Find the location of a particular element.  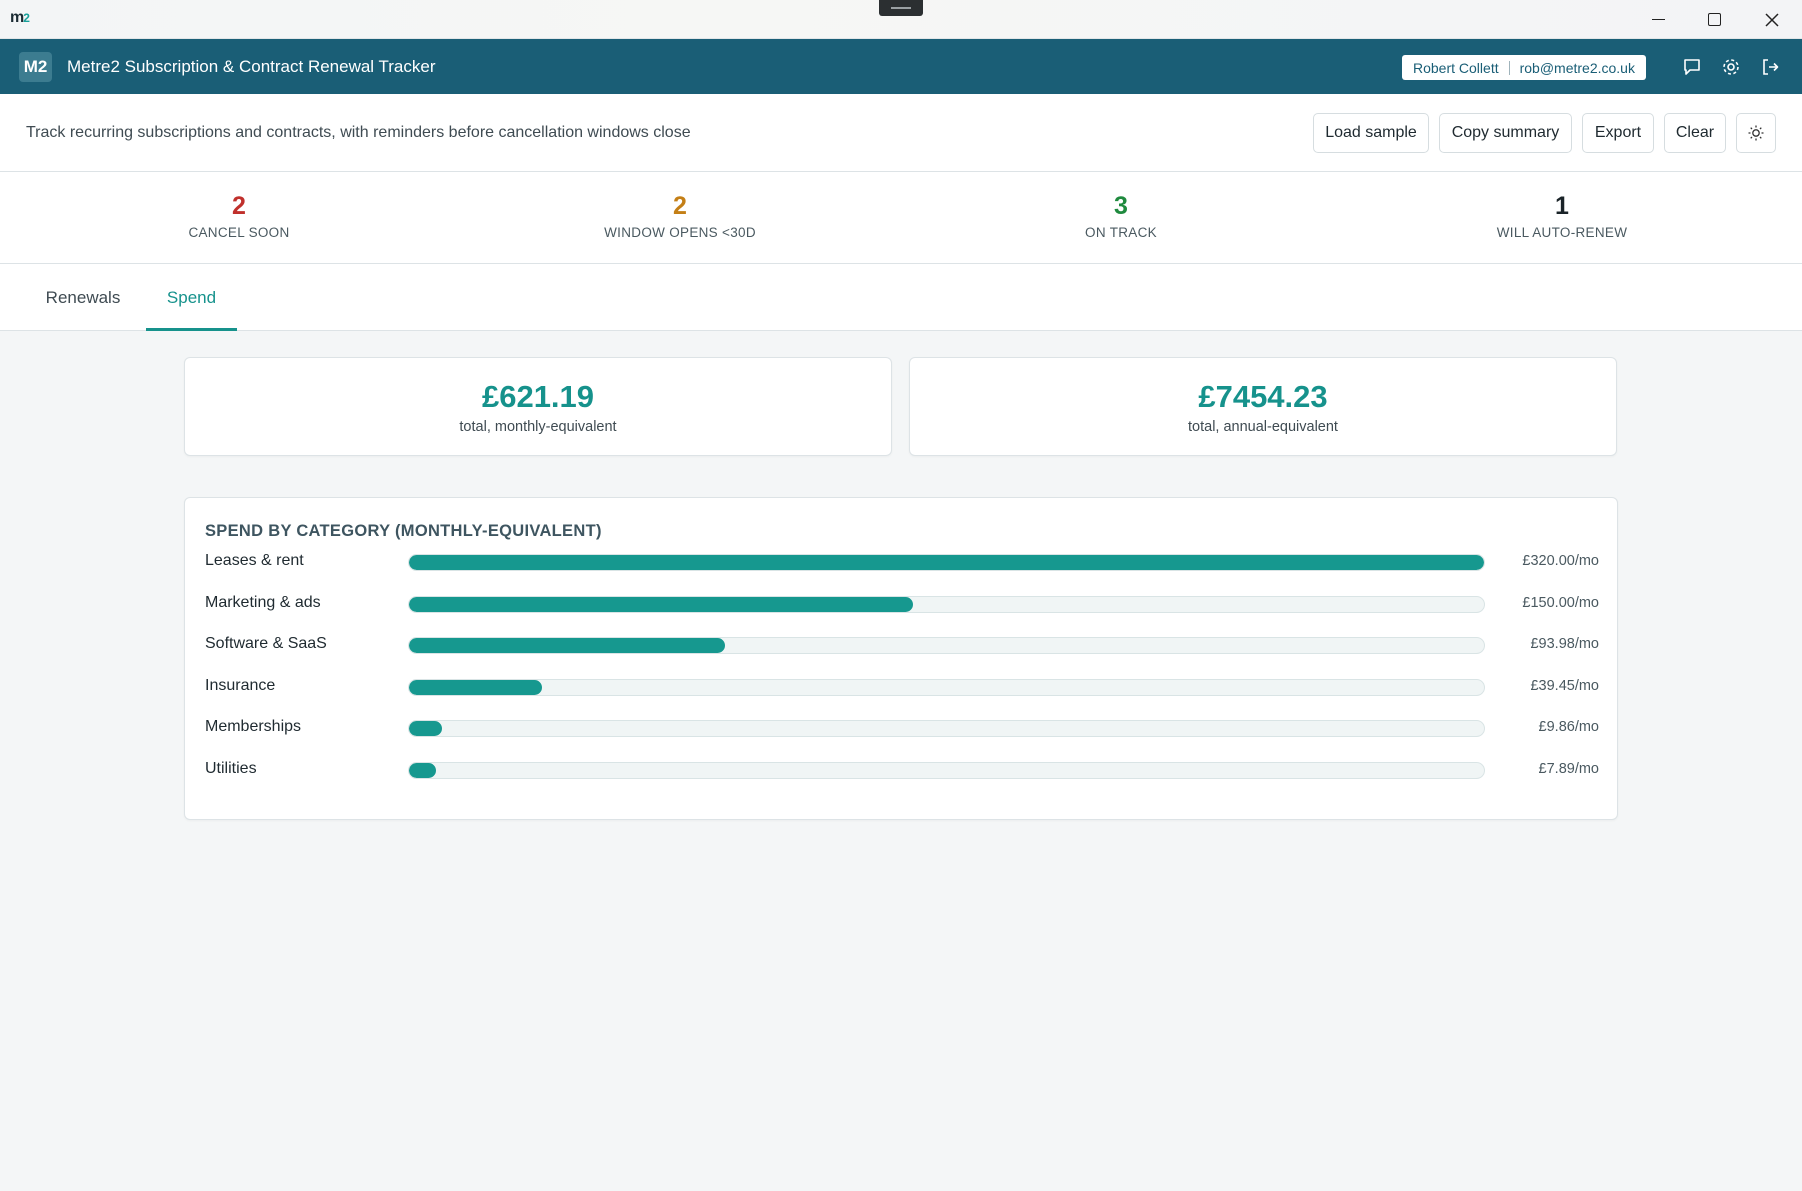

chart-value-label: £39.45/mo is located at coordinates (1564, 685).